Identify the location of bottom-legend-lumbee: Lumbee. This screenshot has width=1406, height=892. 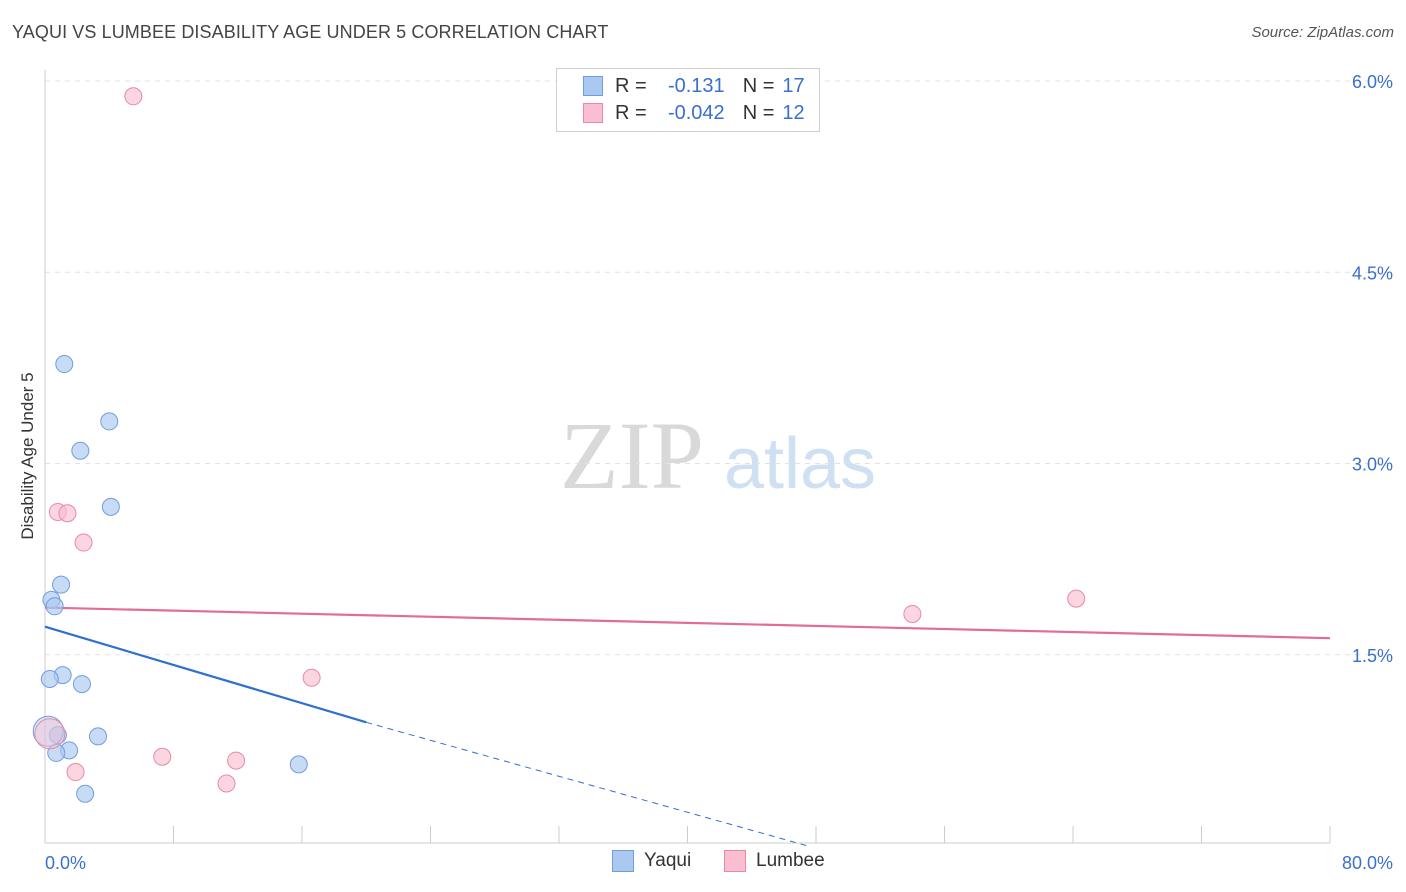
(774, 861).